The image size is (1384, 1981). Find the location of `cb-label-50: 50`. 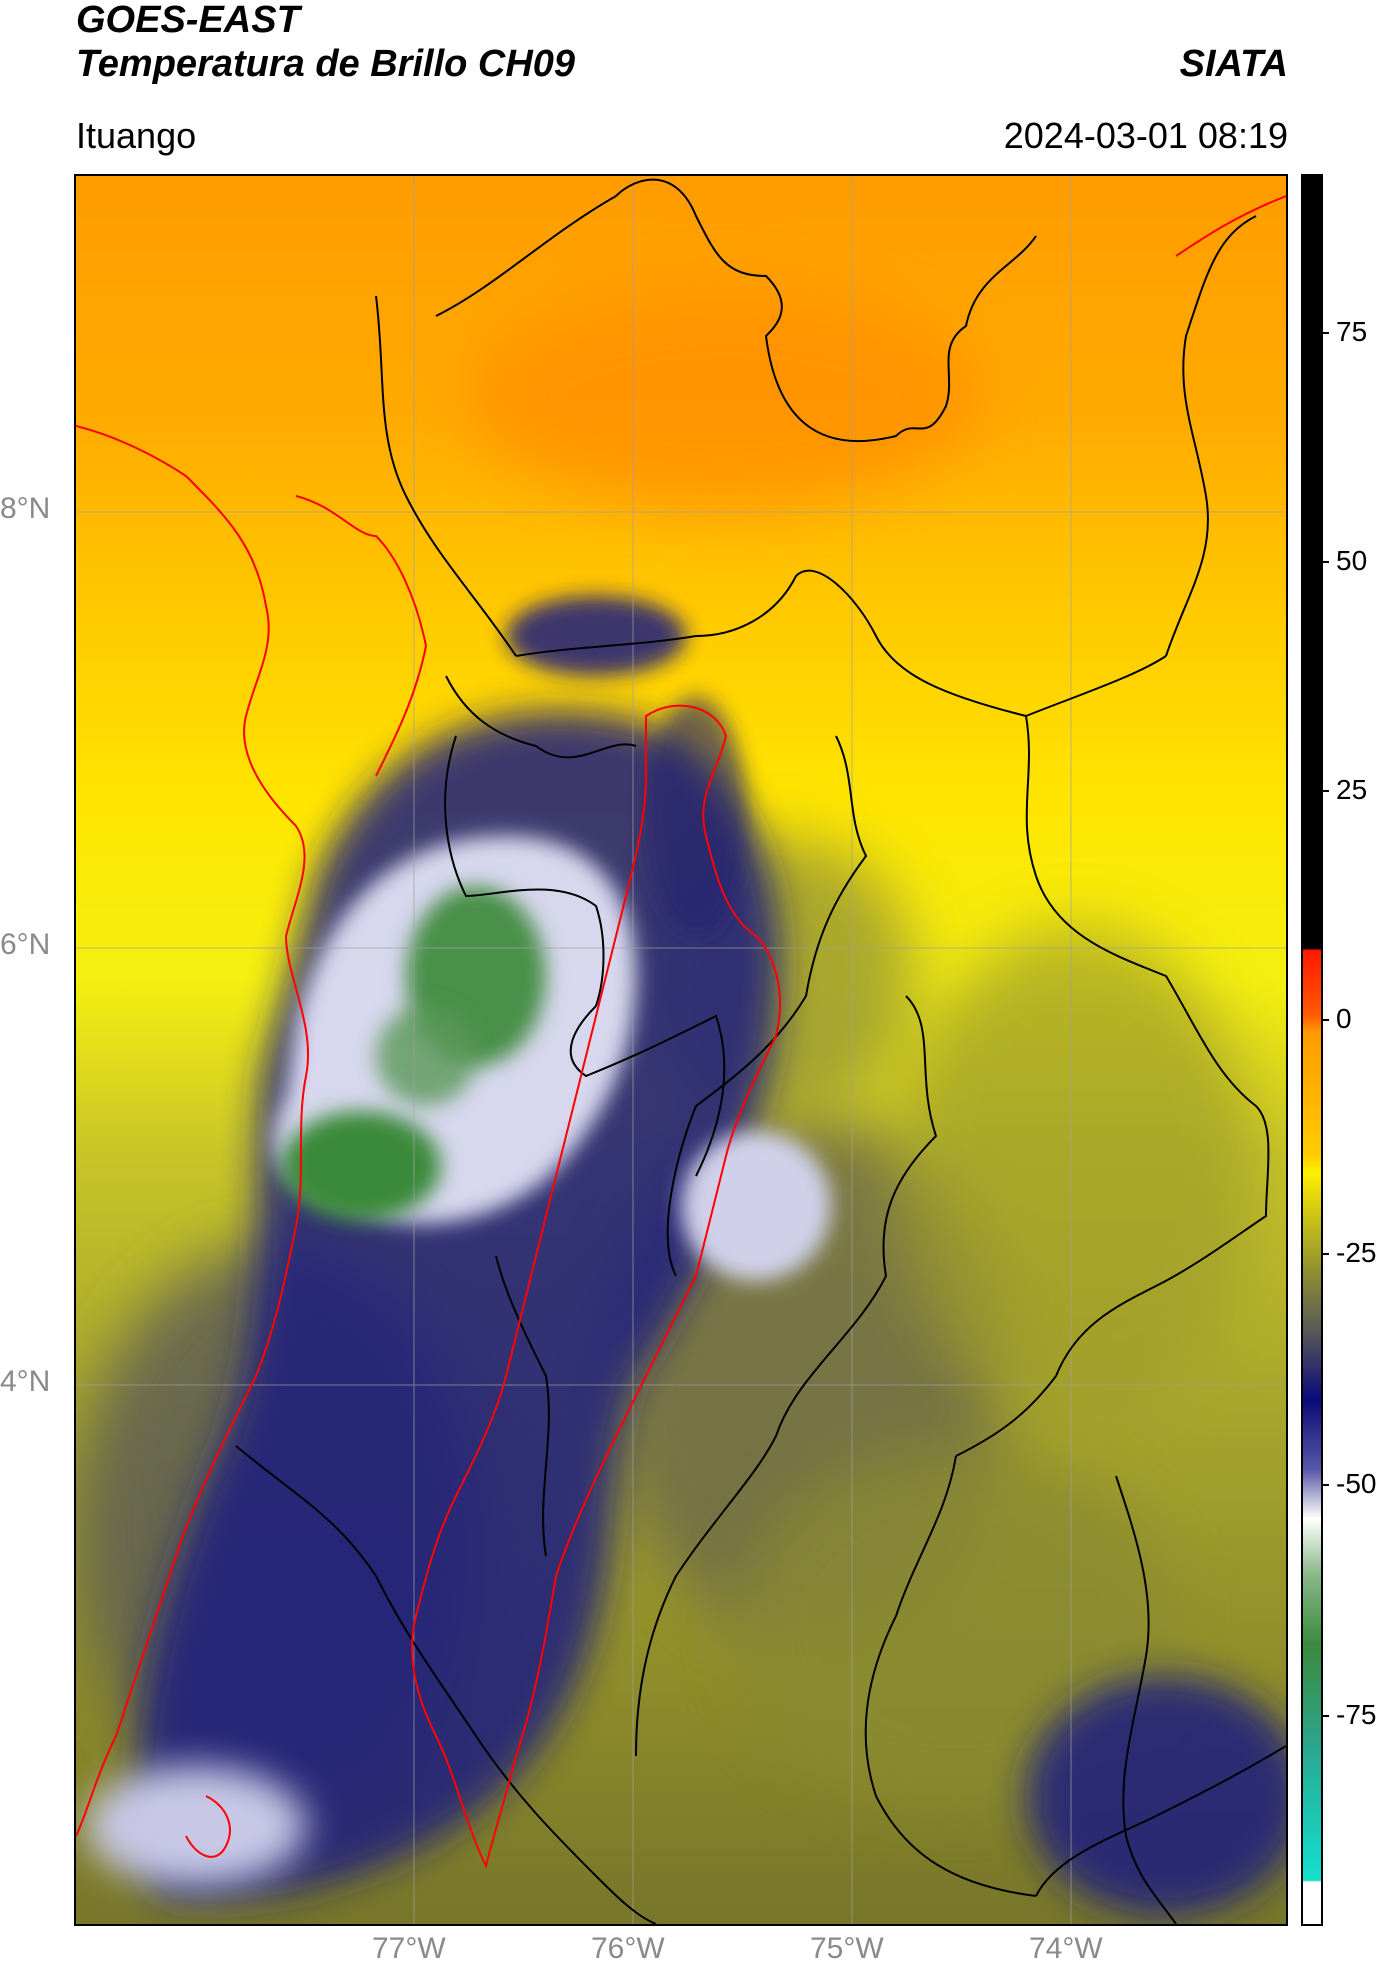

cb-label-50: 50 is located at coordinates (1352, 560).